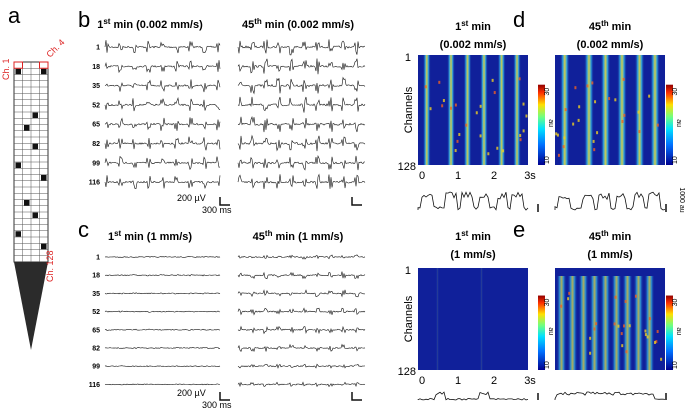  What do you see at coordinates (14, 15) in the screenshot?
I see `label: a` at bounding box center [14, 15].